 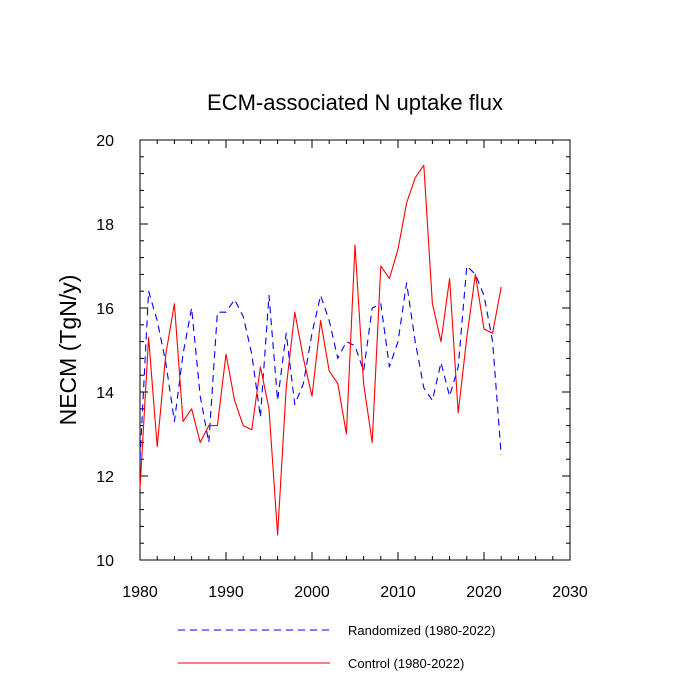 What do you see at coordinates (68, 350) in the screenshot?
I see `y-axis-label: NECM (TgN/y)` at bounding box center [68, 350].